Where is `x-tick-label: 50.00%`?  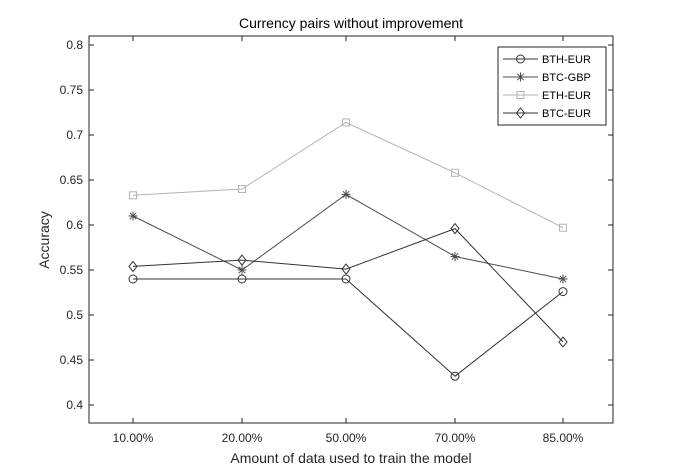
x-tick-label: 50.00% is located at coordinates (346, 438).